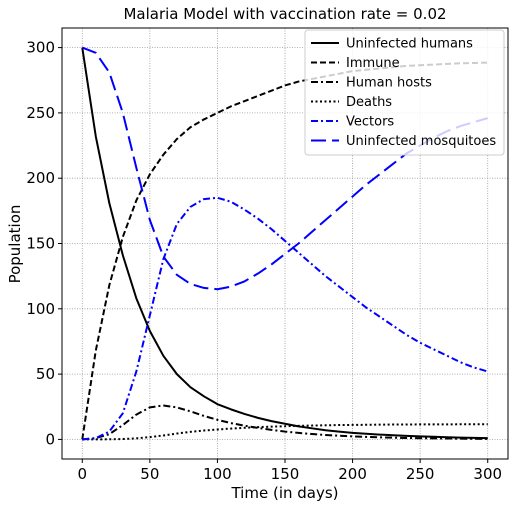 The image size is (515, 508). What do you see at coordinates (82, 474) in the screenshot?
I see `x-tick-label: 0` at bounding box center [82, 474].